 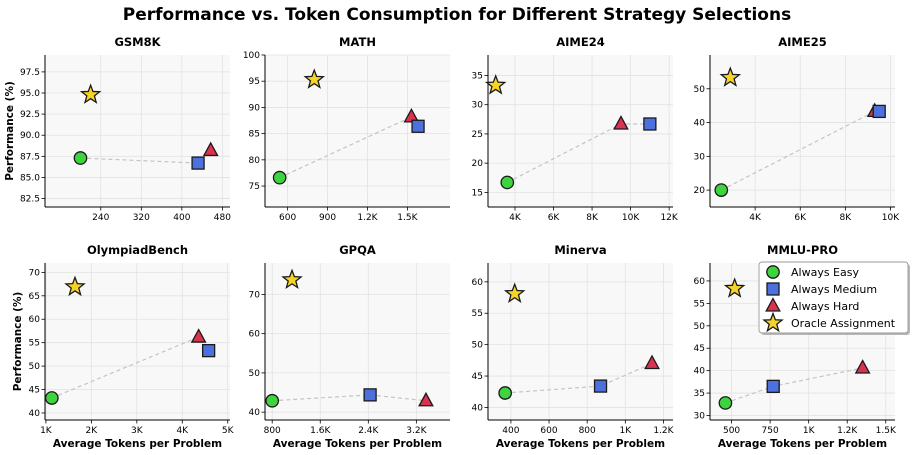 What do you see at coordinates (477, 76) in the screenshot?
I see `y-tick-label: 35` at bounding box center [477, 76].